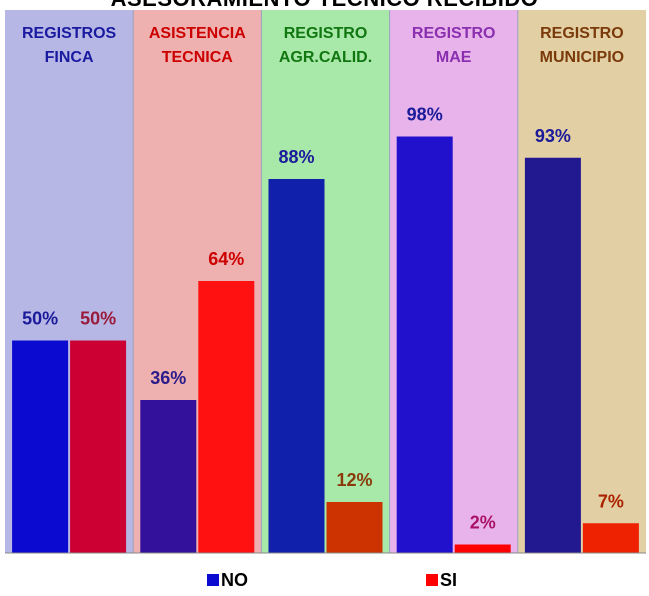  What do you see at coordinates (324, 6) in the screenshot?
I see `chart-title: ASESORAMIENTO TECNICO RECIBIDO` at bounding box center [324, 6].